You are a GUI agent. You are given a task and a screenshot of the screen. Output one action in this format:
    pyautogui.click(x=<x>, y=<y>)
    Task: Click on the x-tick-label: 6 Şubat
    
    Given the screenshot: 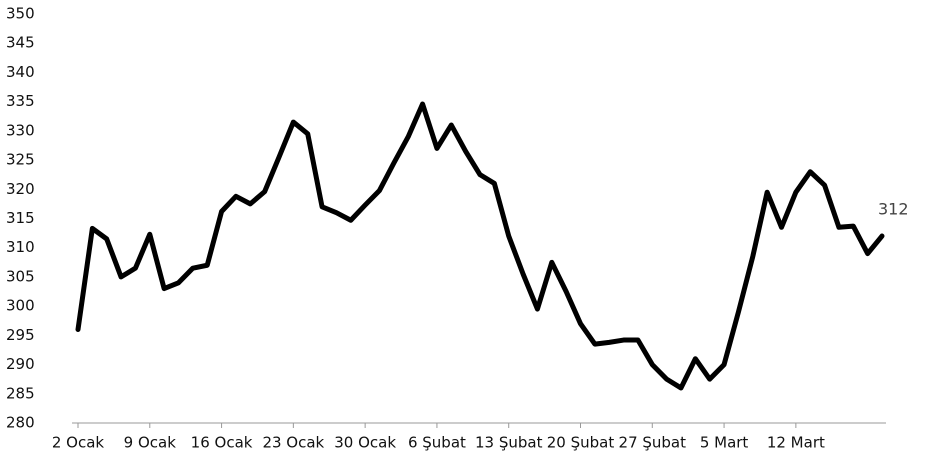 What is the action you would take?
    pyautogui.click(x=437, y=443)
    